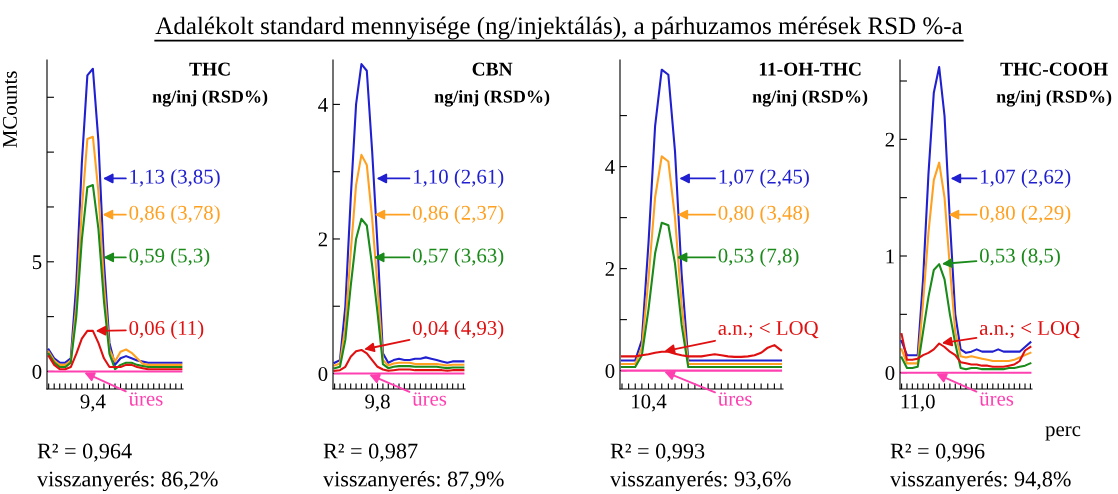 The height and width of the screenshot is (494, 1118). What do you see at coordinates (175, 178) in the screenshot?
I see `legend-label: 1,13 (3,85)` at bounding box center [175, 178].